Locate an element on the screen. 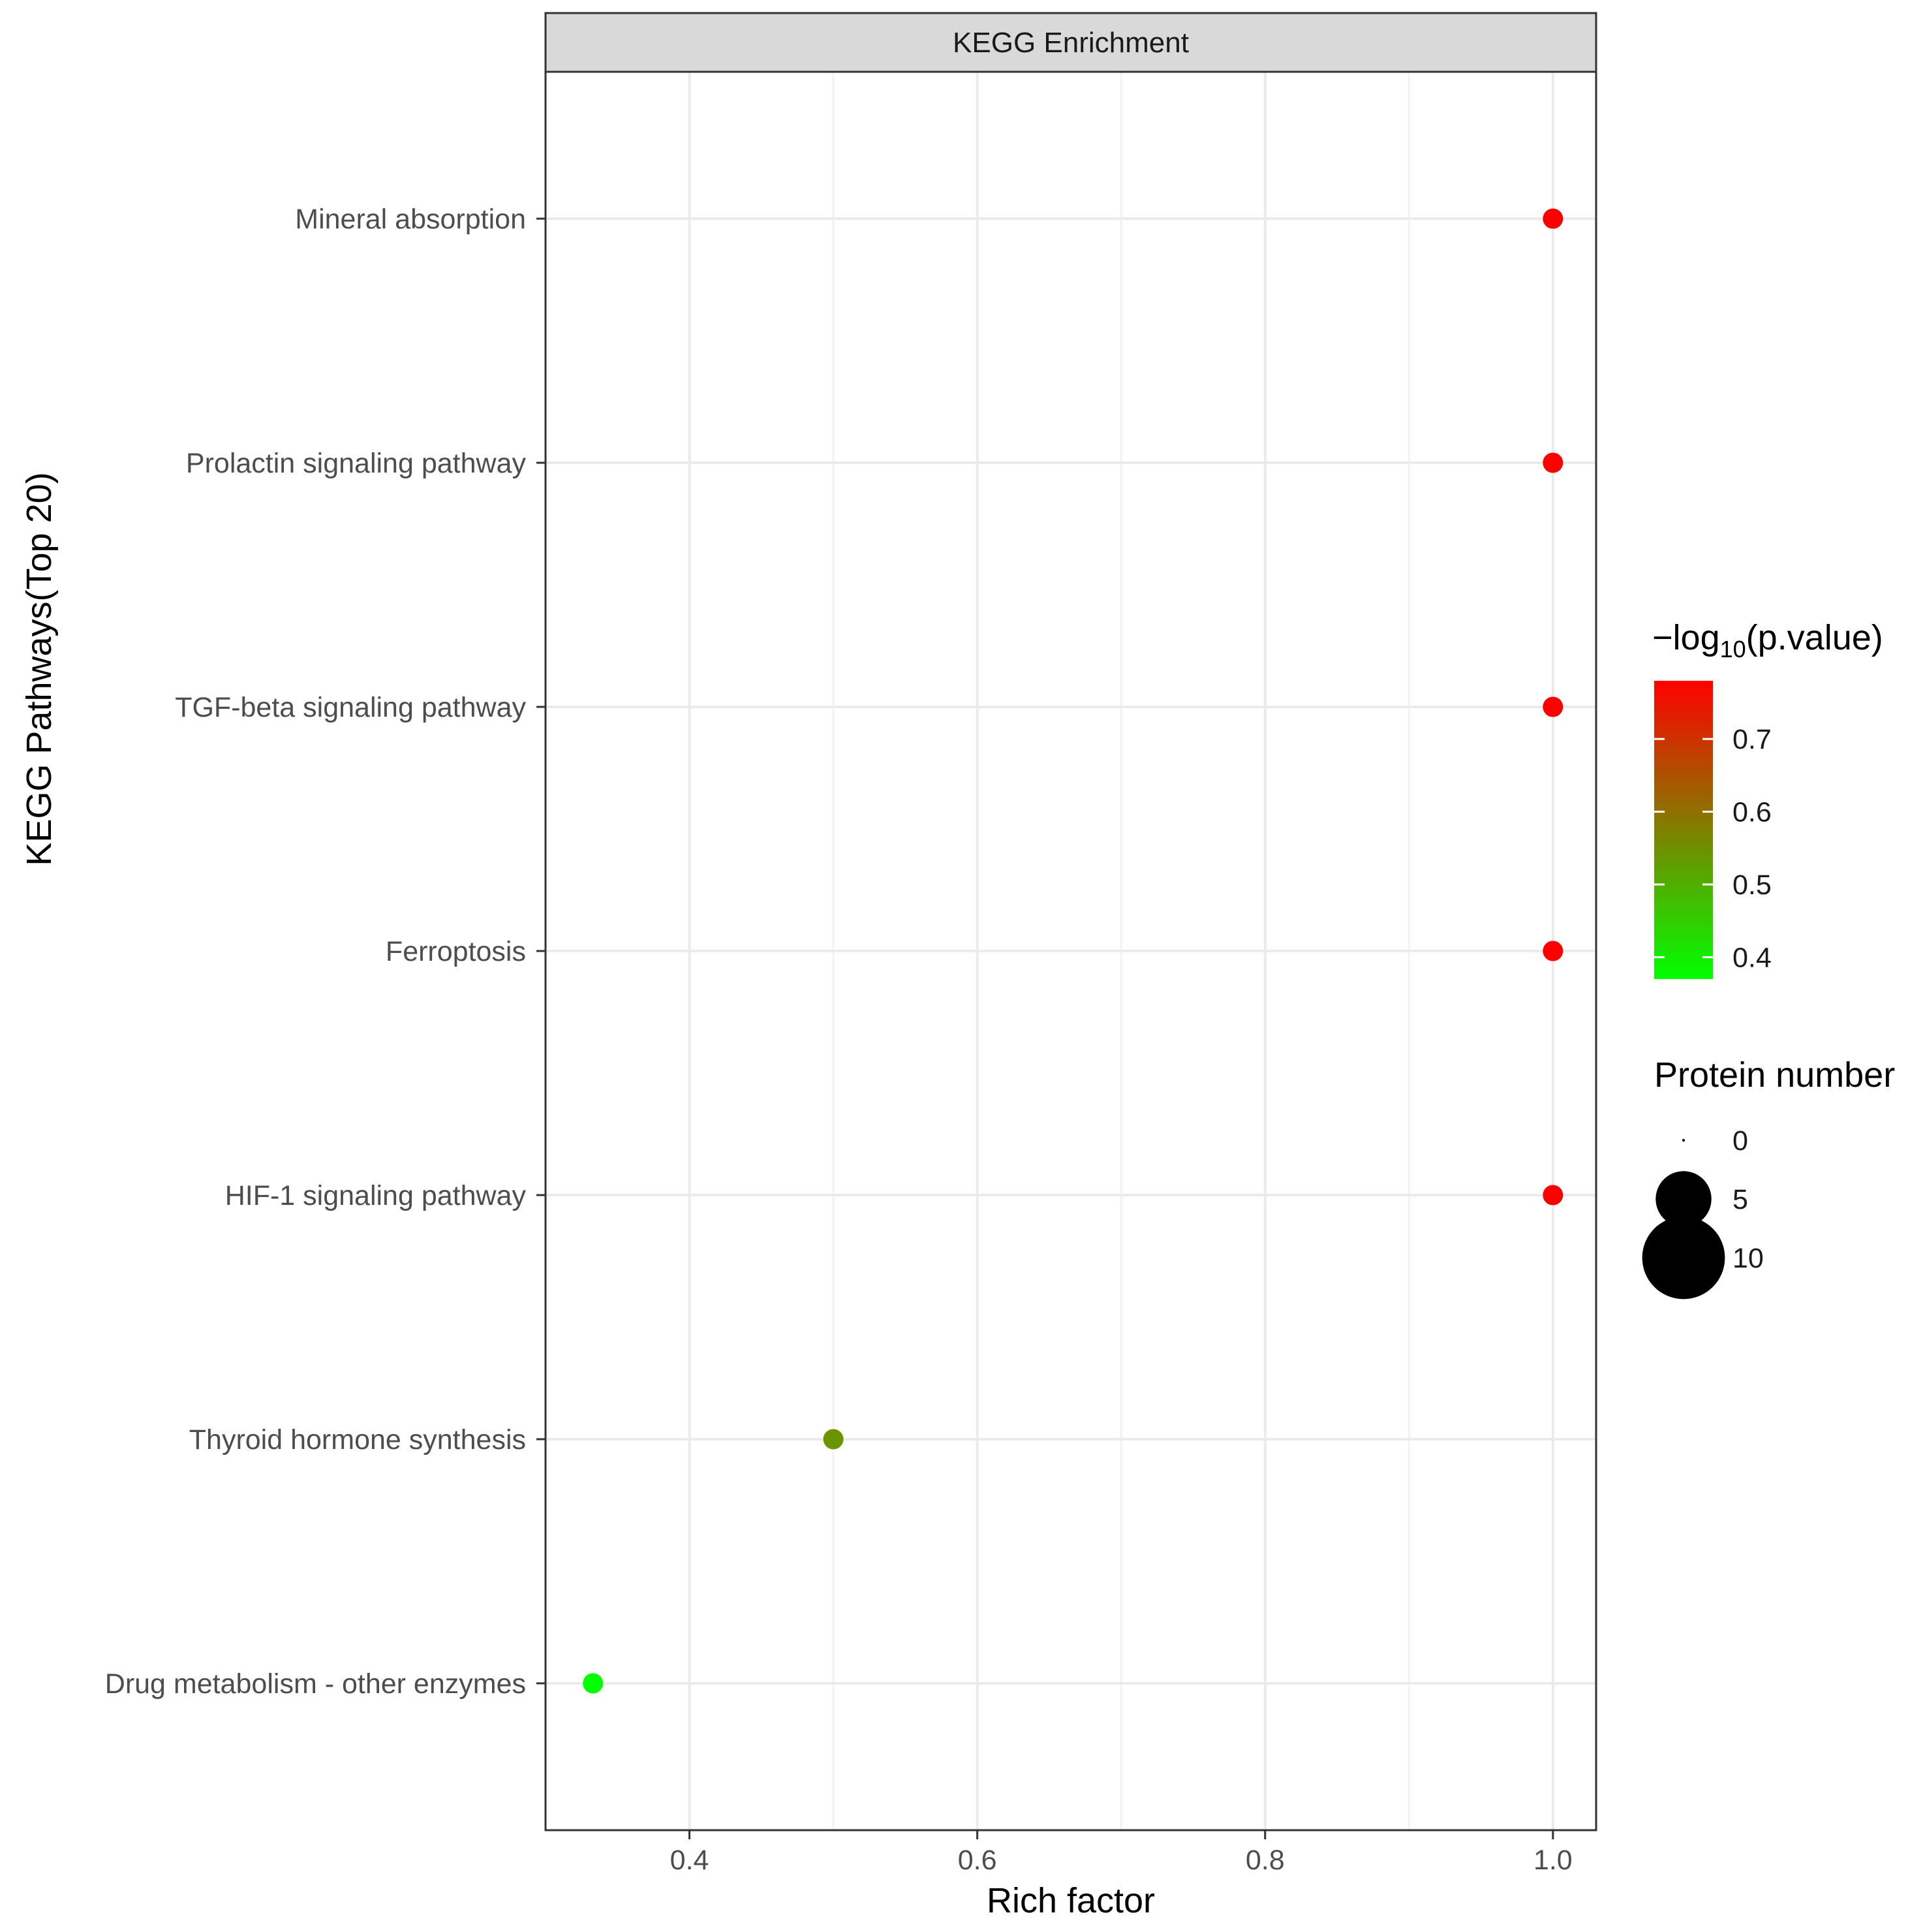  color-legend-title: −log10(p.value) is located at coordinates (1768, 640).